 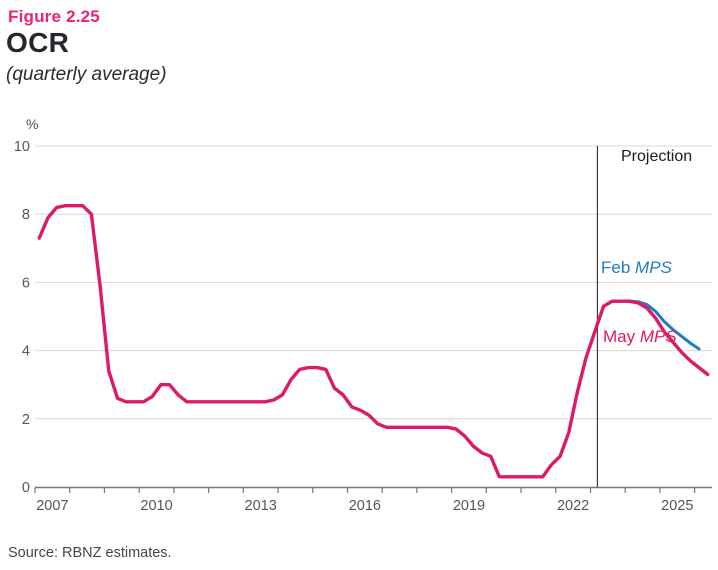 What do you see at coordinates (26, 352) in the screenshot?
I see `y-tick-label-4: 4` at bounding box center [26, 352].